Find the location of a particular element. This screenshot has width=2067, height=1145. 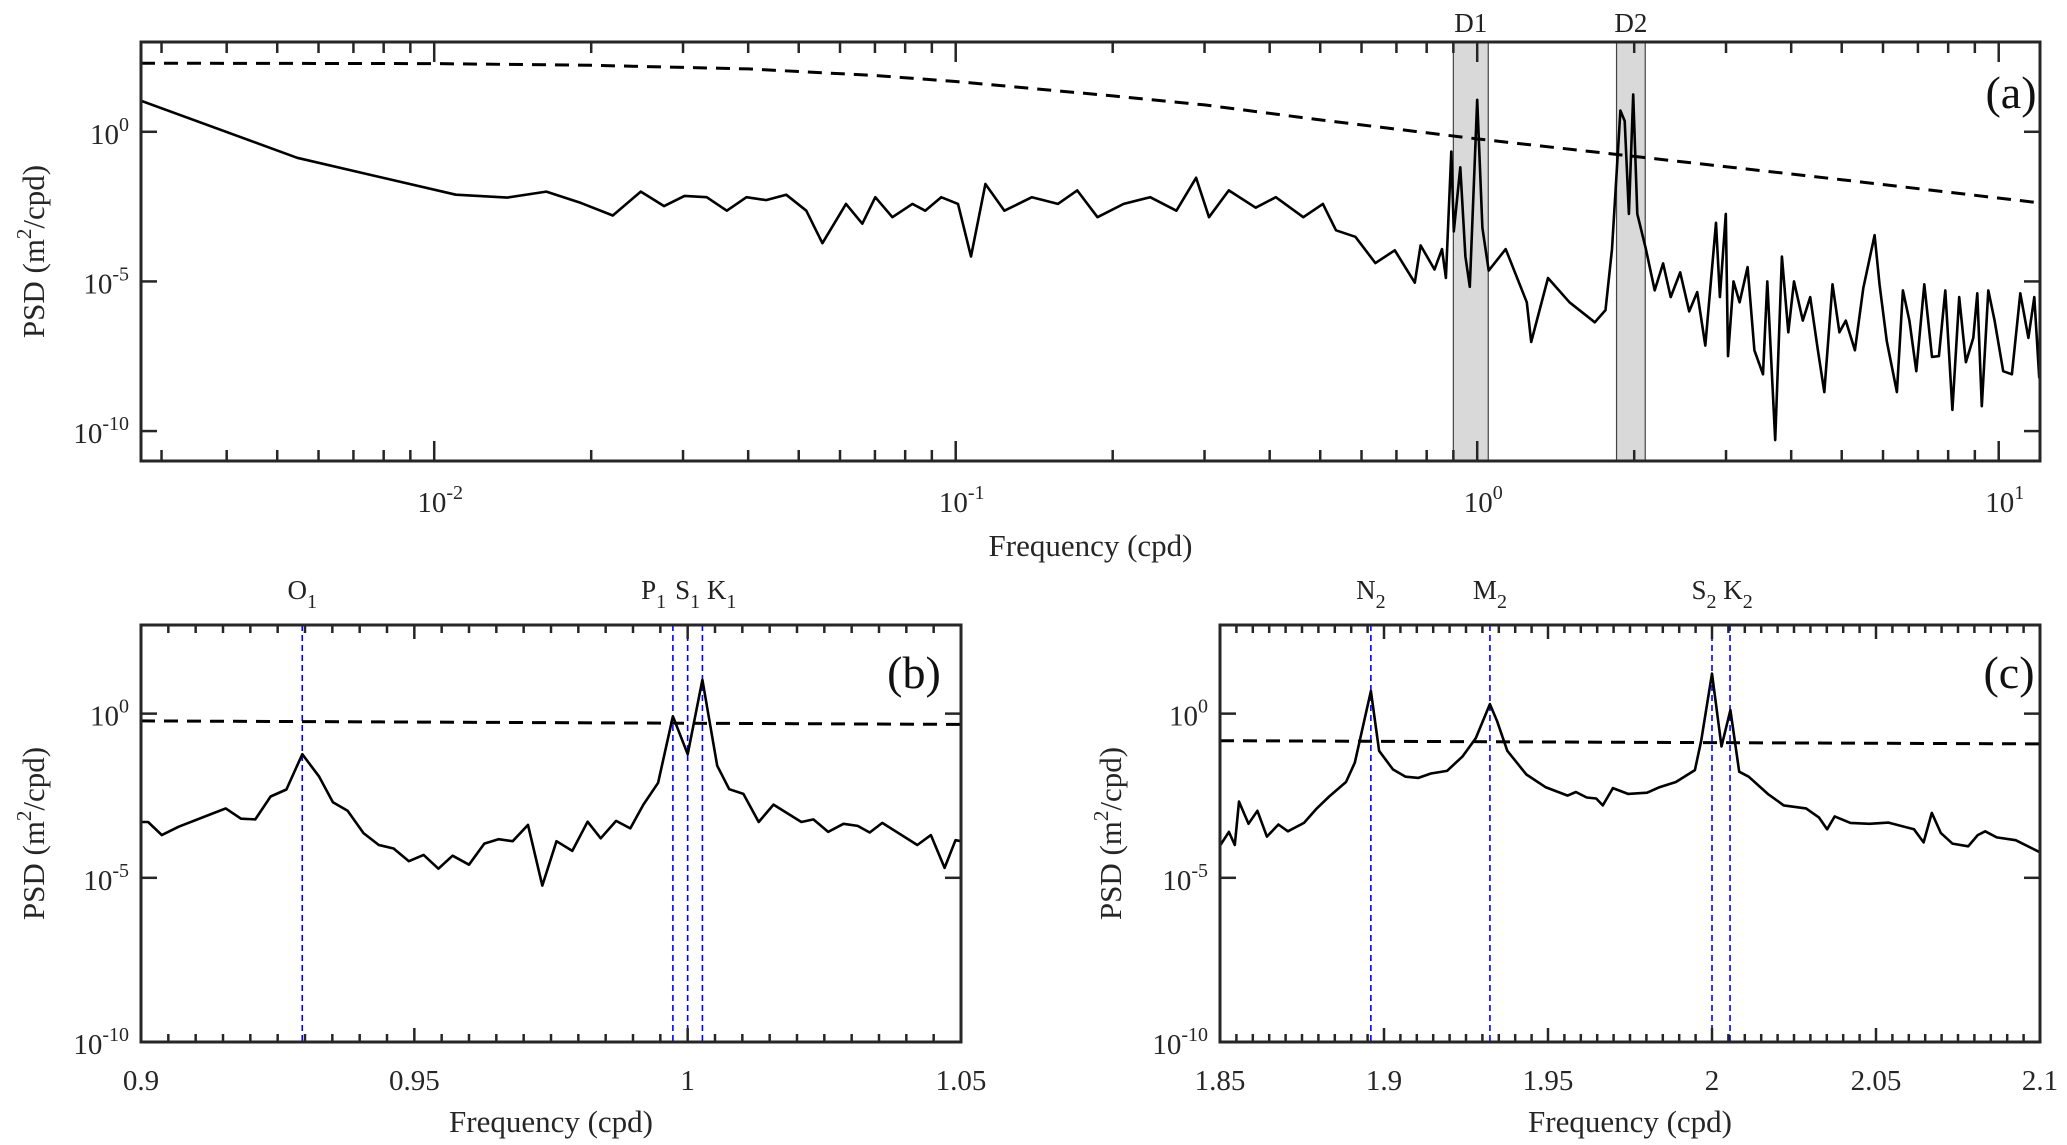

constituent-name: P is located at coordinates (648, 590).